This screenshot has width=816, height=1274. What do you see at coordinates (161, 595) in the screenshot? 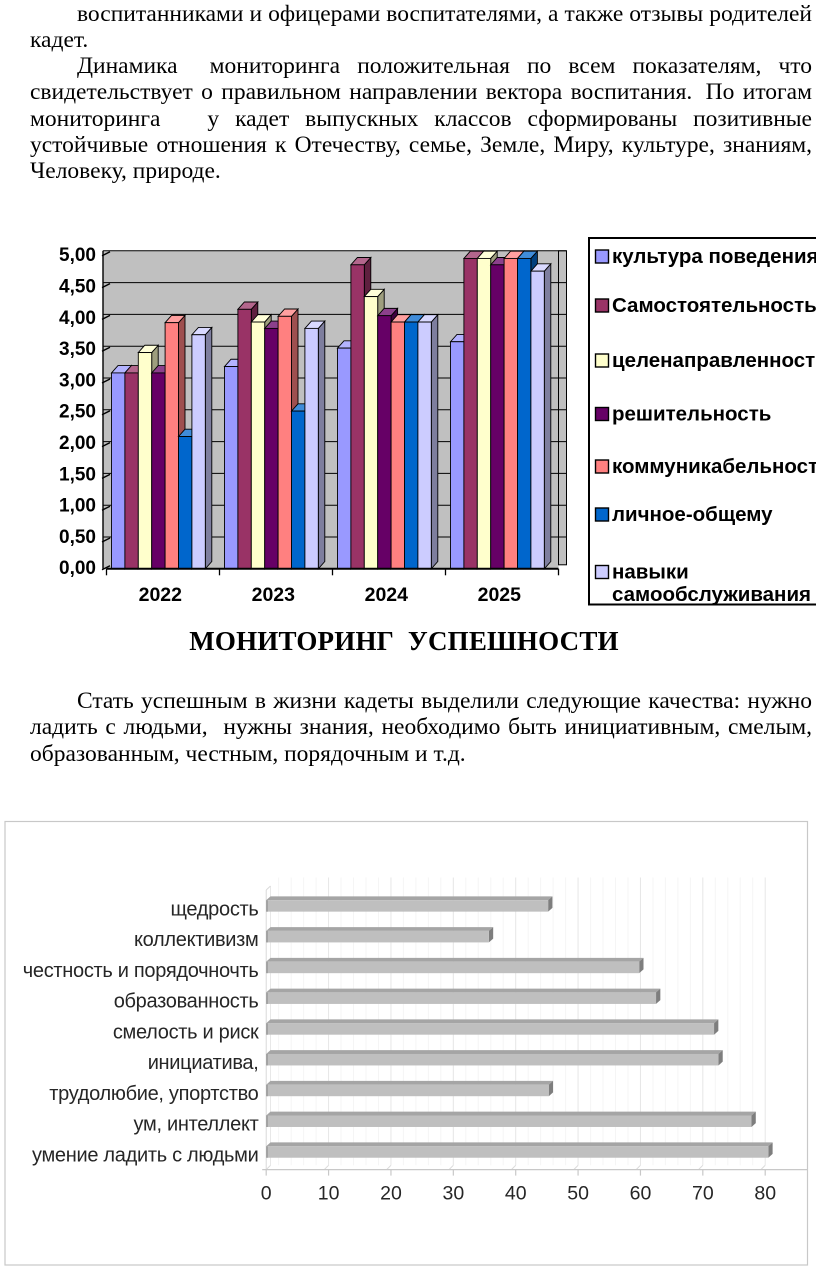
I see `svg-text: 2022` at bounding box center [161, 595].